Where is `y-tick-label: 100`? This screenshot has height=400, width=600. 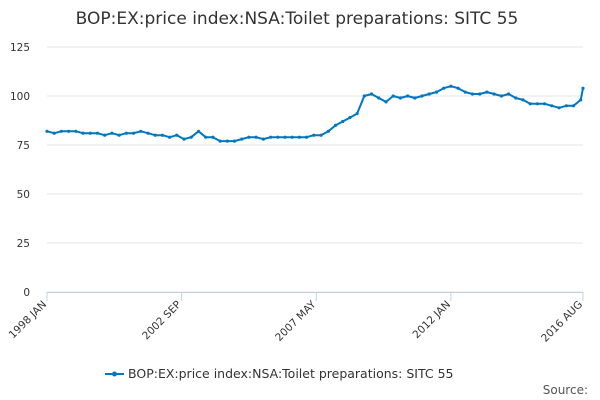
y-tick-label: 100 is located at coordinates (20, 97).